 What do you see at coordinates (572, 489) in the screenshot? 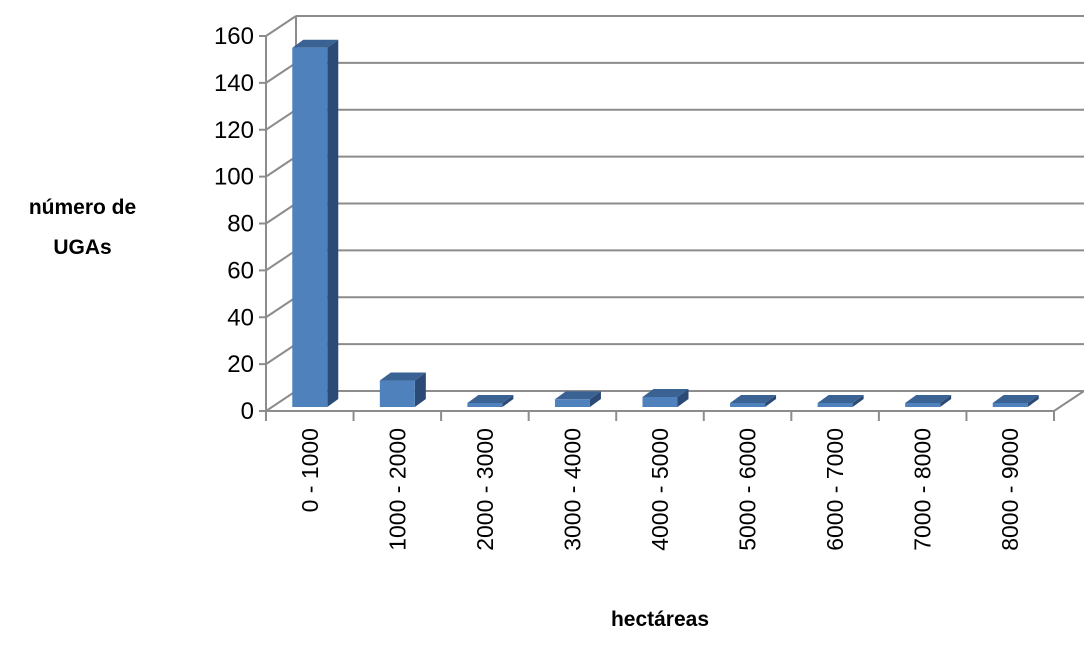
I see `x-tick-label: 3000 - 4000` at bounding box center [572, 489].